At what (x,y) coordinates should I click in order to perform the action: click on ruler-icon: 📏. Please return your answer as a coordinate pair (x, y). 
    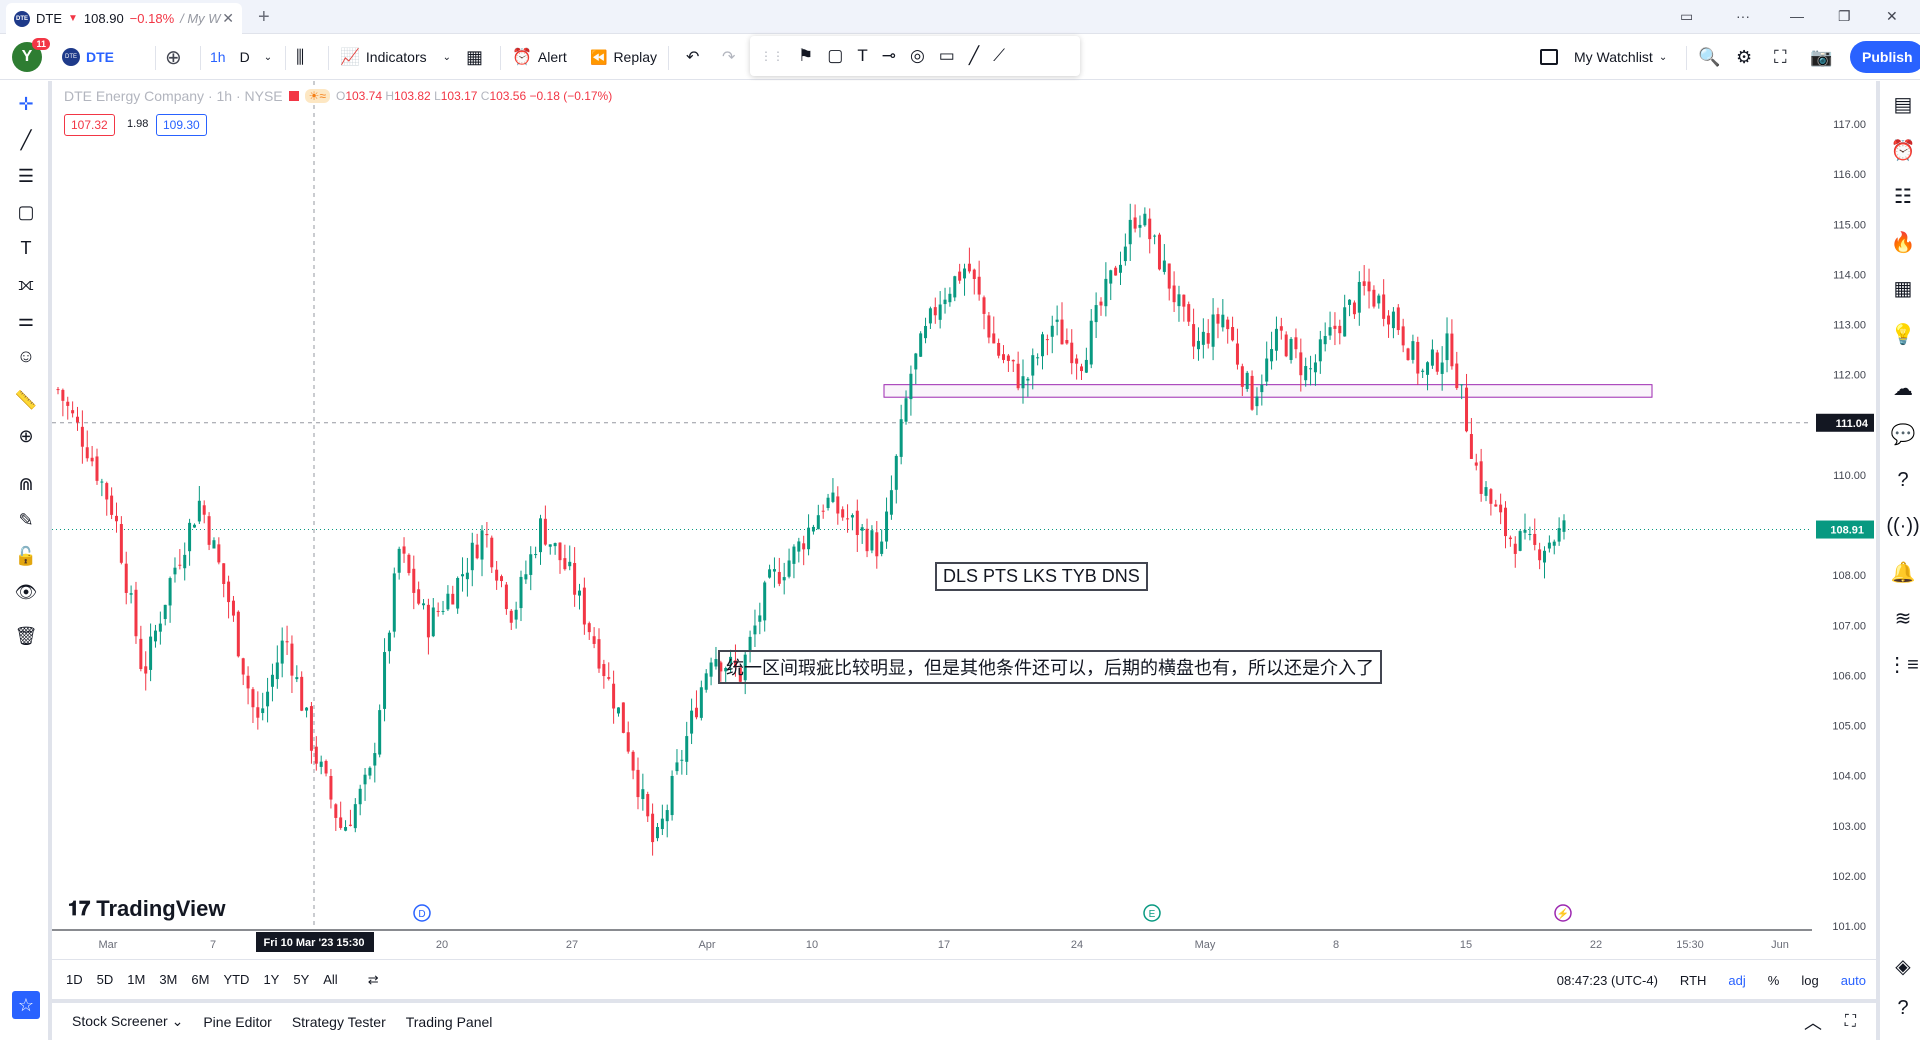
    Looking at the image, I should click on (26, 399).